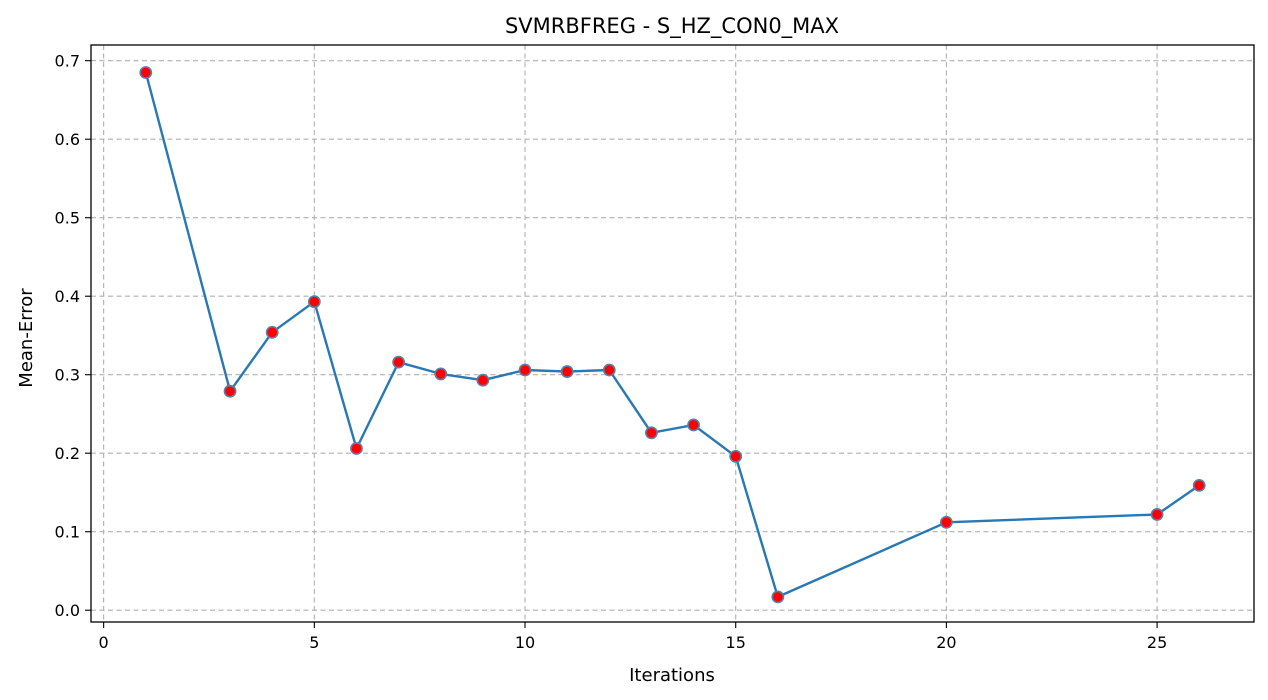  What do you see at coordinates (525, 642) in the screenshot?
I see `x-tick-label: 10` at bounding box center [525, 642].